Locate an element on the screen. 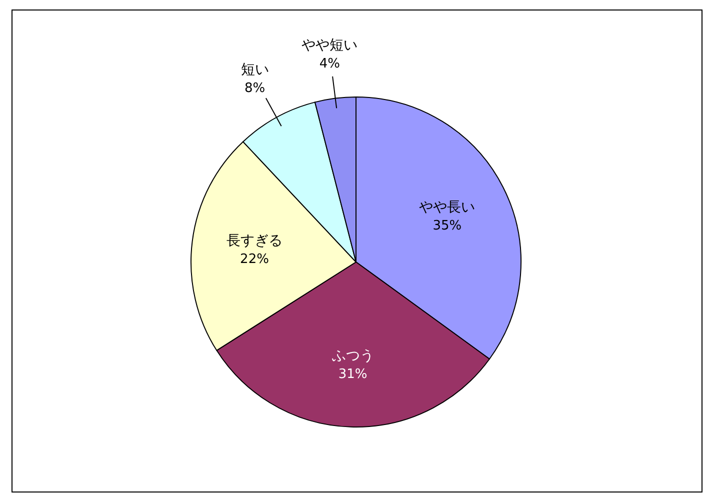 The width and height of the screenshot is (711, 499). data-label: 22% is located at coordinates (254, 260).